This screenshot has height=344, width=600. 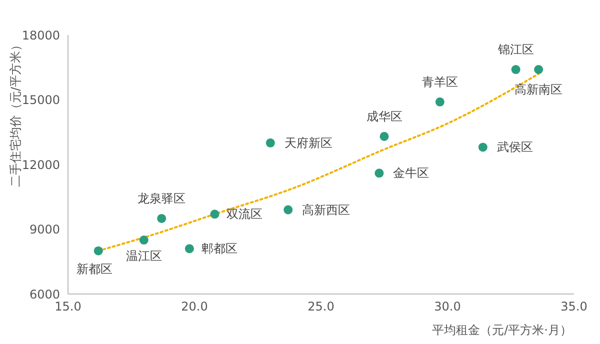 I want to click on x-tick-label: 35.0, so click(x=574, y=307).